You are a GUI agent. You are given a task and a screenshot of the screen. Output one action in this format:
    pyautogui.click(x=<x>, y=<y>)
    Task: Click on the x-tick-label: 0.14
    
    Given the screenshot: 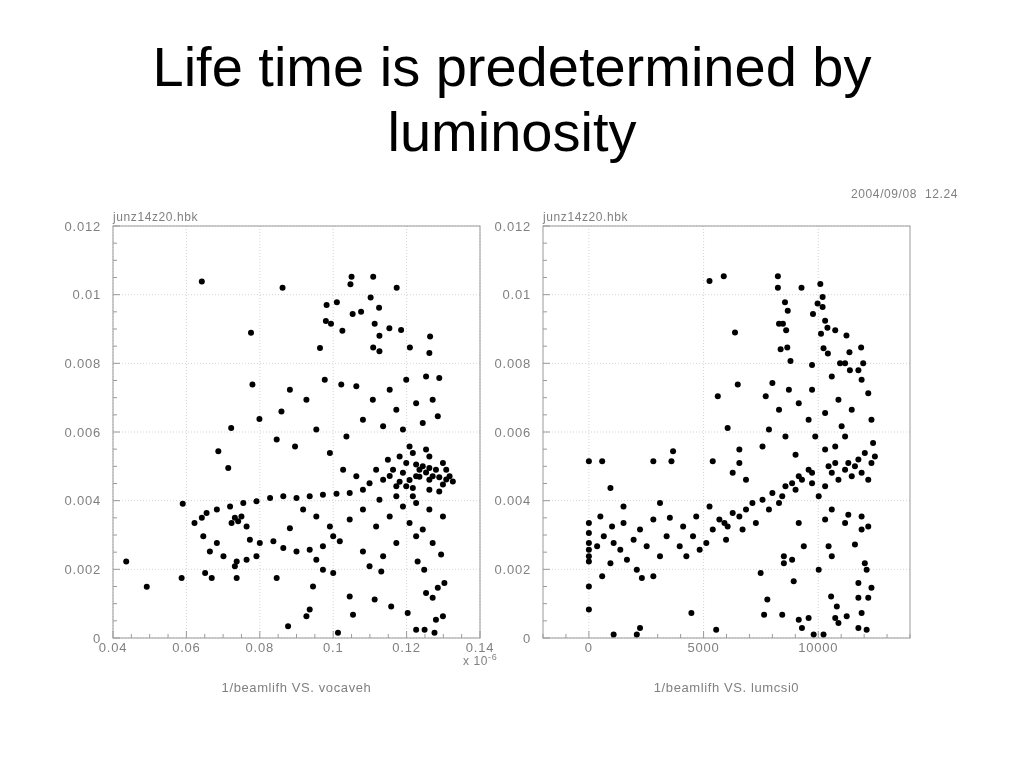 What is the action you would take?
    pyautogui.click(x=480, y=647)
    